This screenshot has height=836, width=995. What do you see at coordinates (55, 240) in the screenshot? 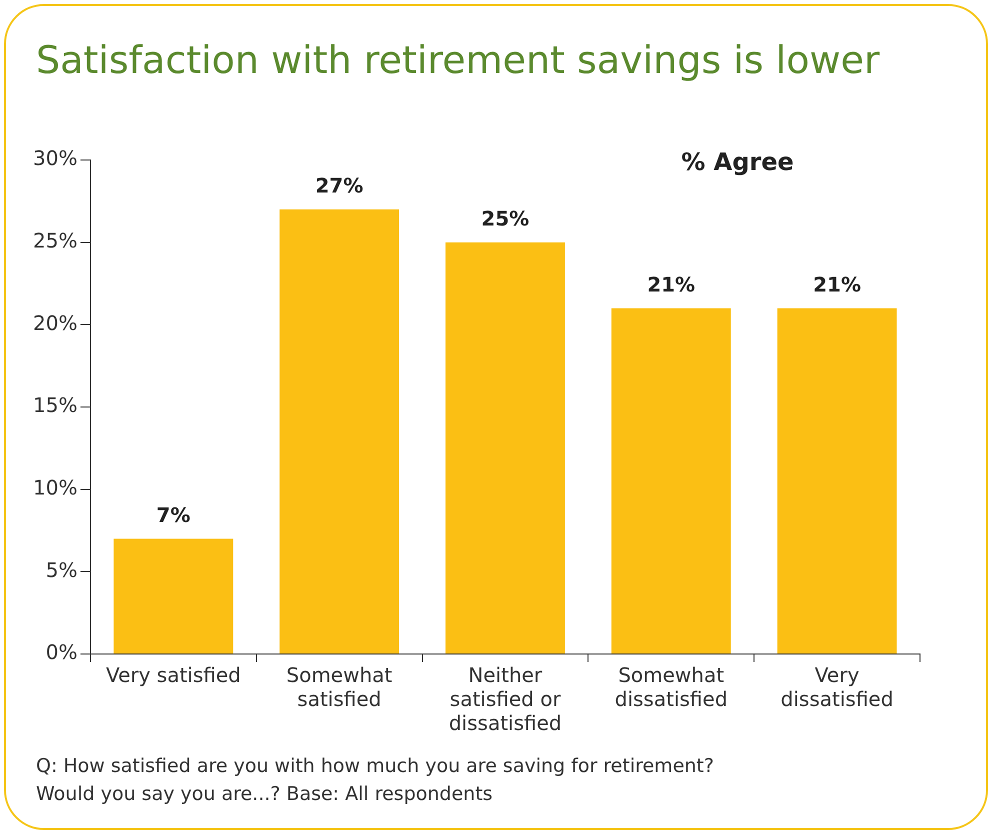
I see `y-tick-label: 25%` at bounding box center [55, 240].